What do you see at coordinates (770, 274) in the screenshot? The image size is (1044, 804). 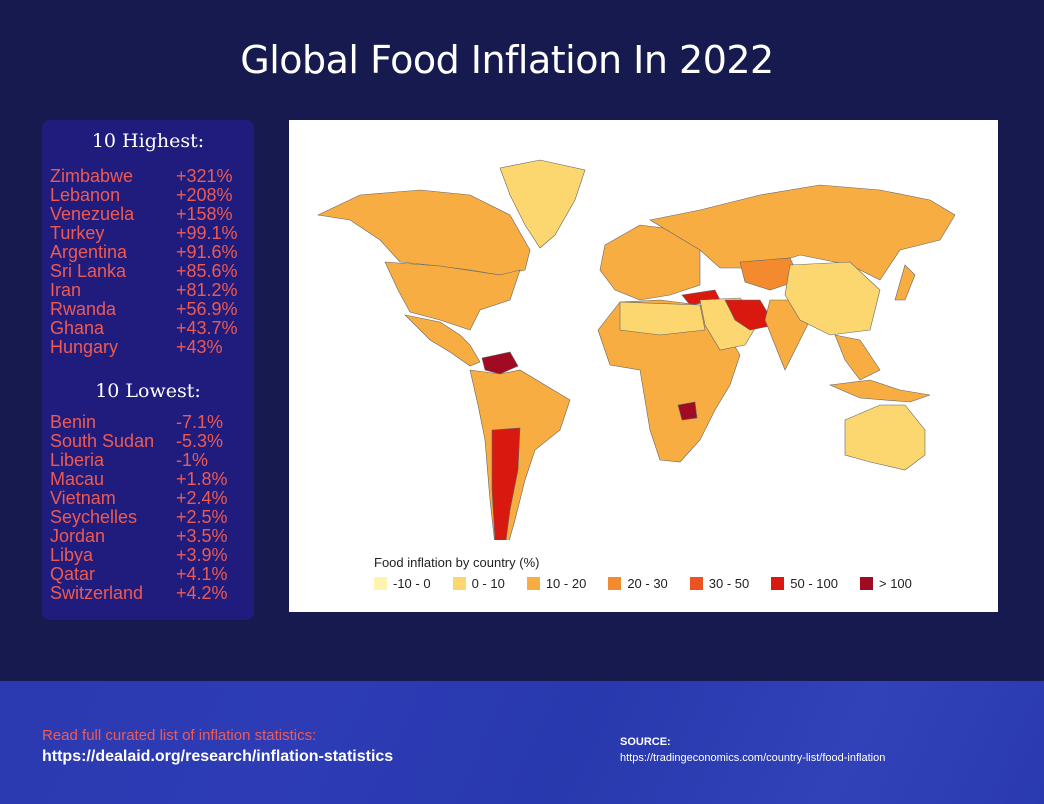 I see `country-region-kazakhstan` at bounding box center [770, 274].